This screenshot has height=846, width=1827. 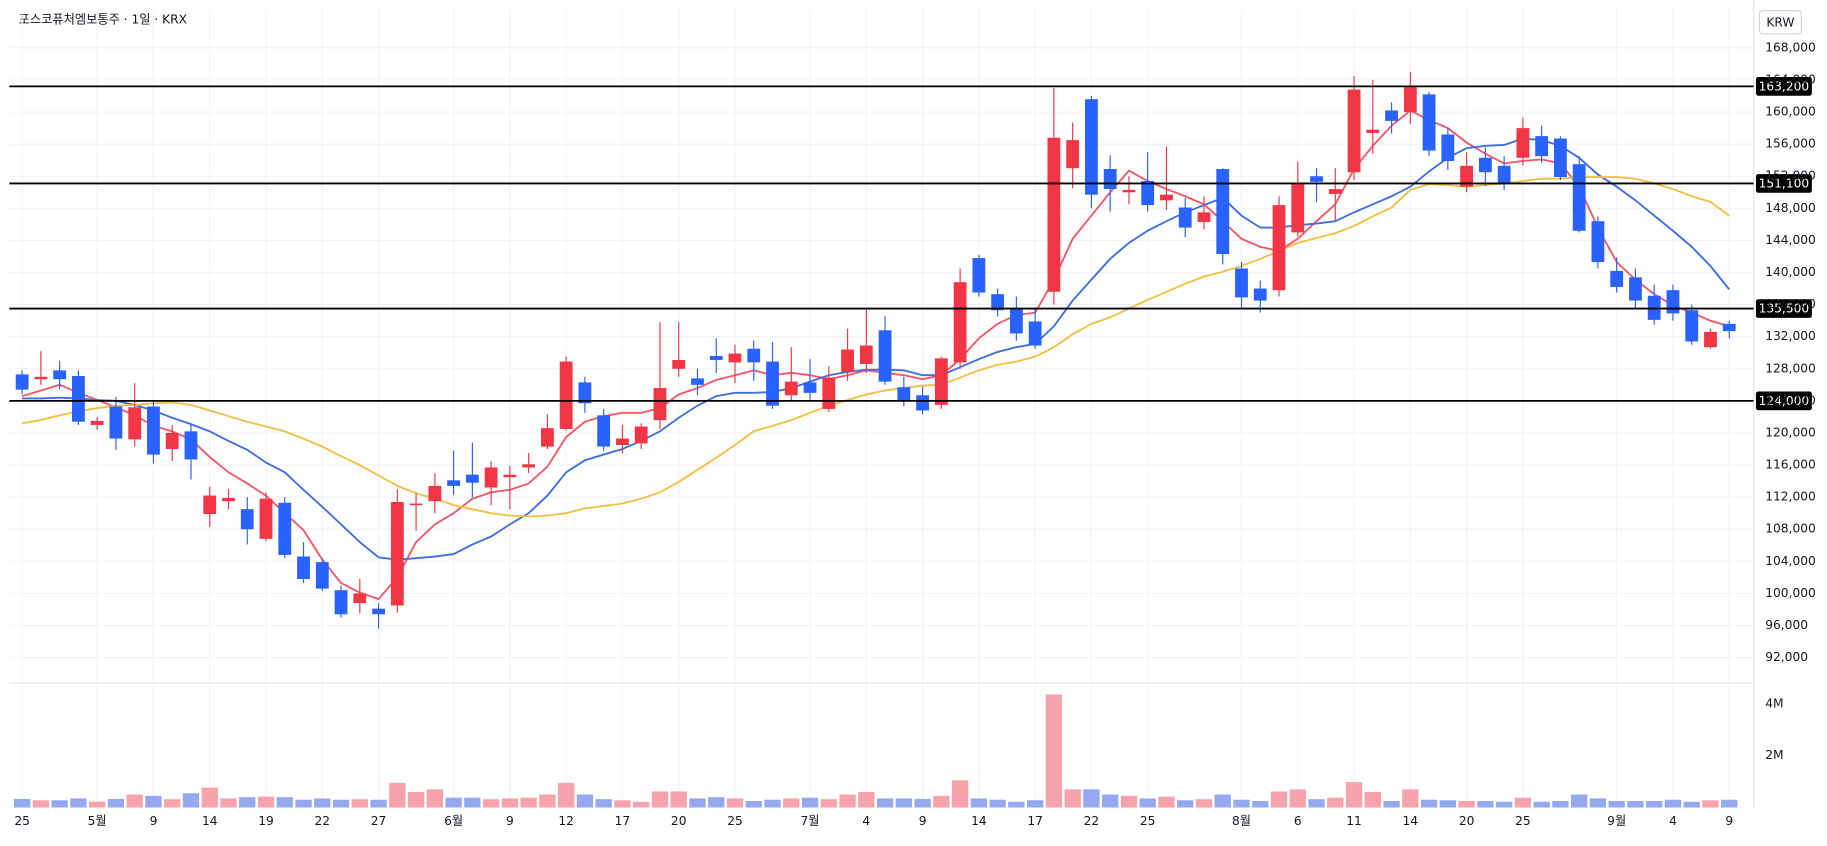 I want to click on x-tick-label: 9월, so click(x=1616, y=821).